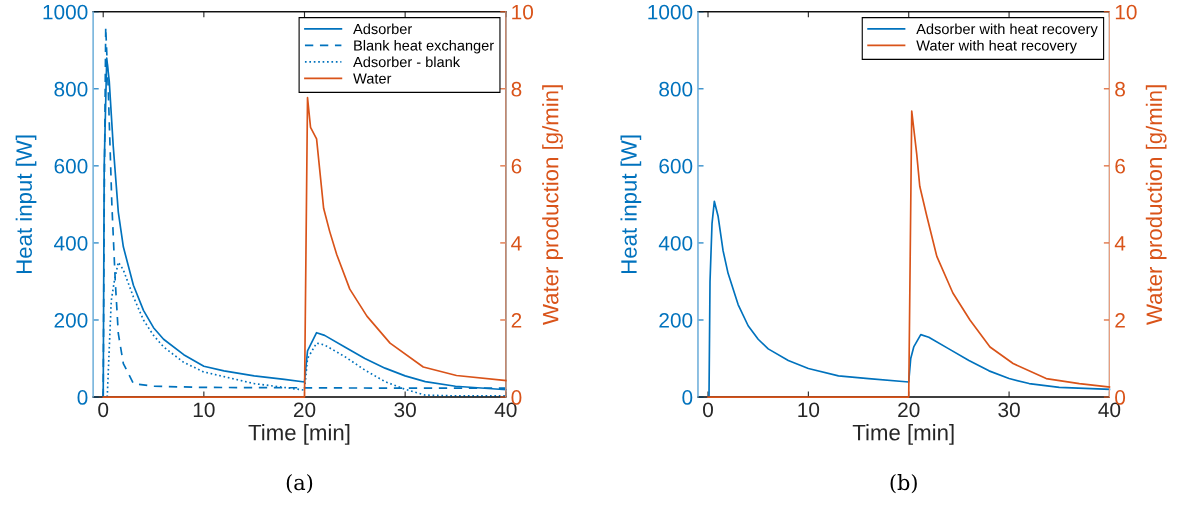  I want to click on legend-label: Adsorber, so click(382, 29).